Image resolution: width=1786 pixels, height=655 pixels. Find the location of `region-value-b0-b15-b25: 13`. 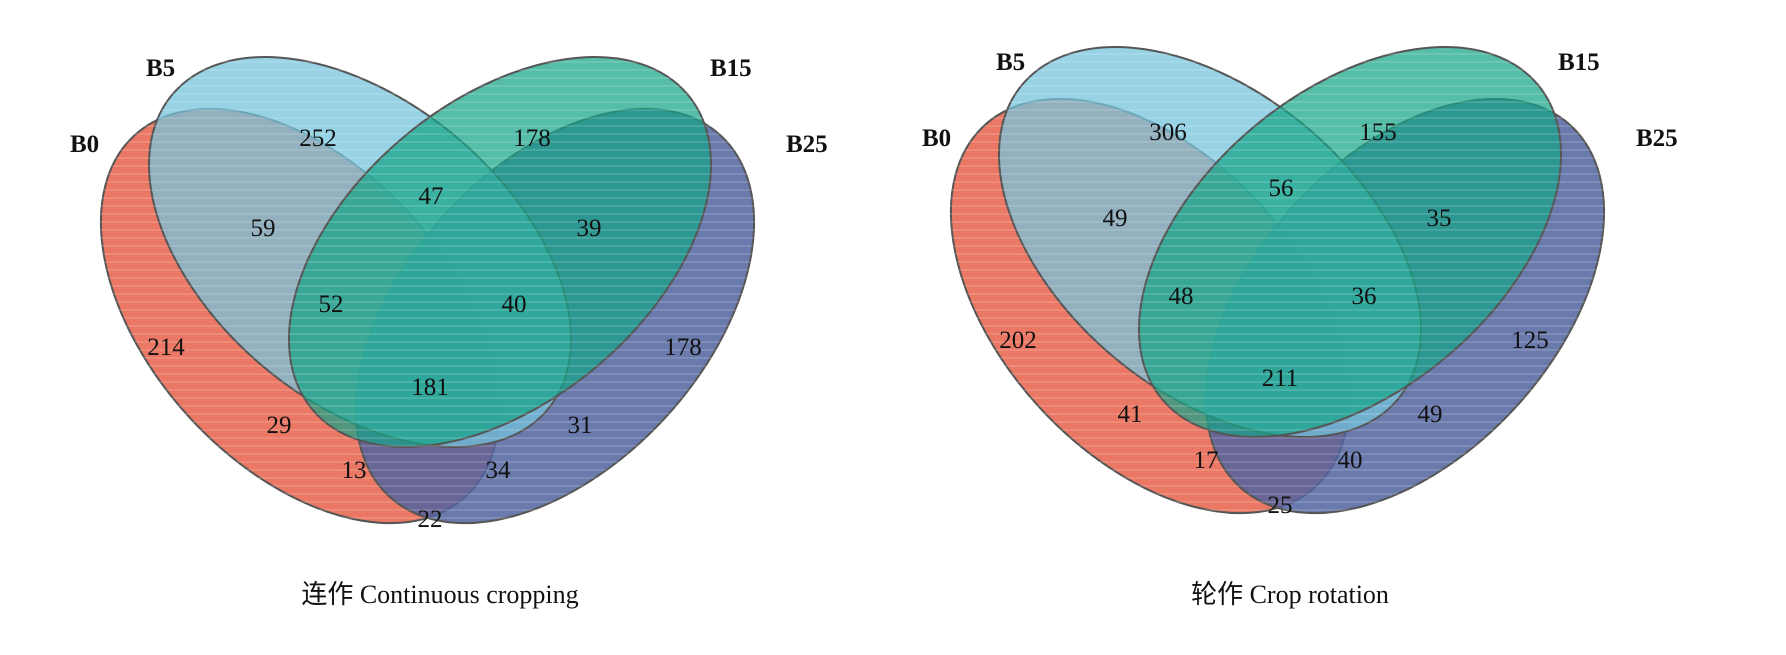

region-value-b0-b15-b25: 13 is located at coordinates (354, 470).